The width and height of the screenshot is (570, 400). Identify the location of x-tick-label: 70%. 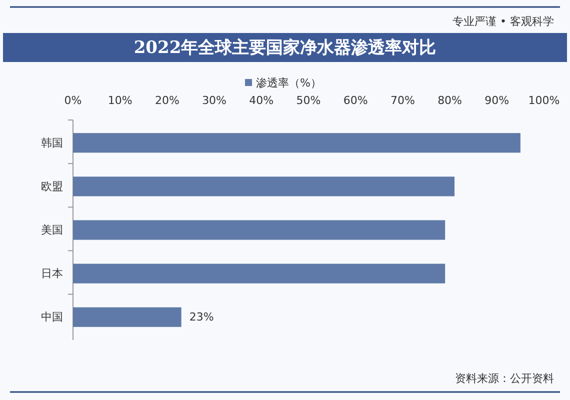
(402, 100).